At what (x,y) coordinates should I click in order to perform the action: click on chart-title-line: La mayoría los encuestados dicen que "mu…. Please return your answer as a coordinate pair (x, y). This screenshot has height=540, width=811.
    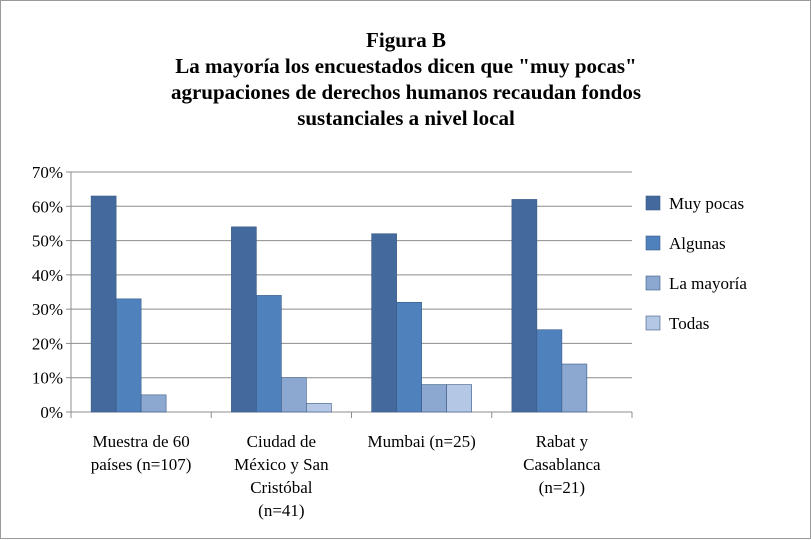
    Looking at the image, I should click on (406, 66).